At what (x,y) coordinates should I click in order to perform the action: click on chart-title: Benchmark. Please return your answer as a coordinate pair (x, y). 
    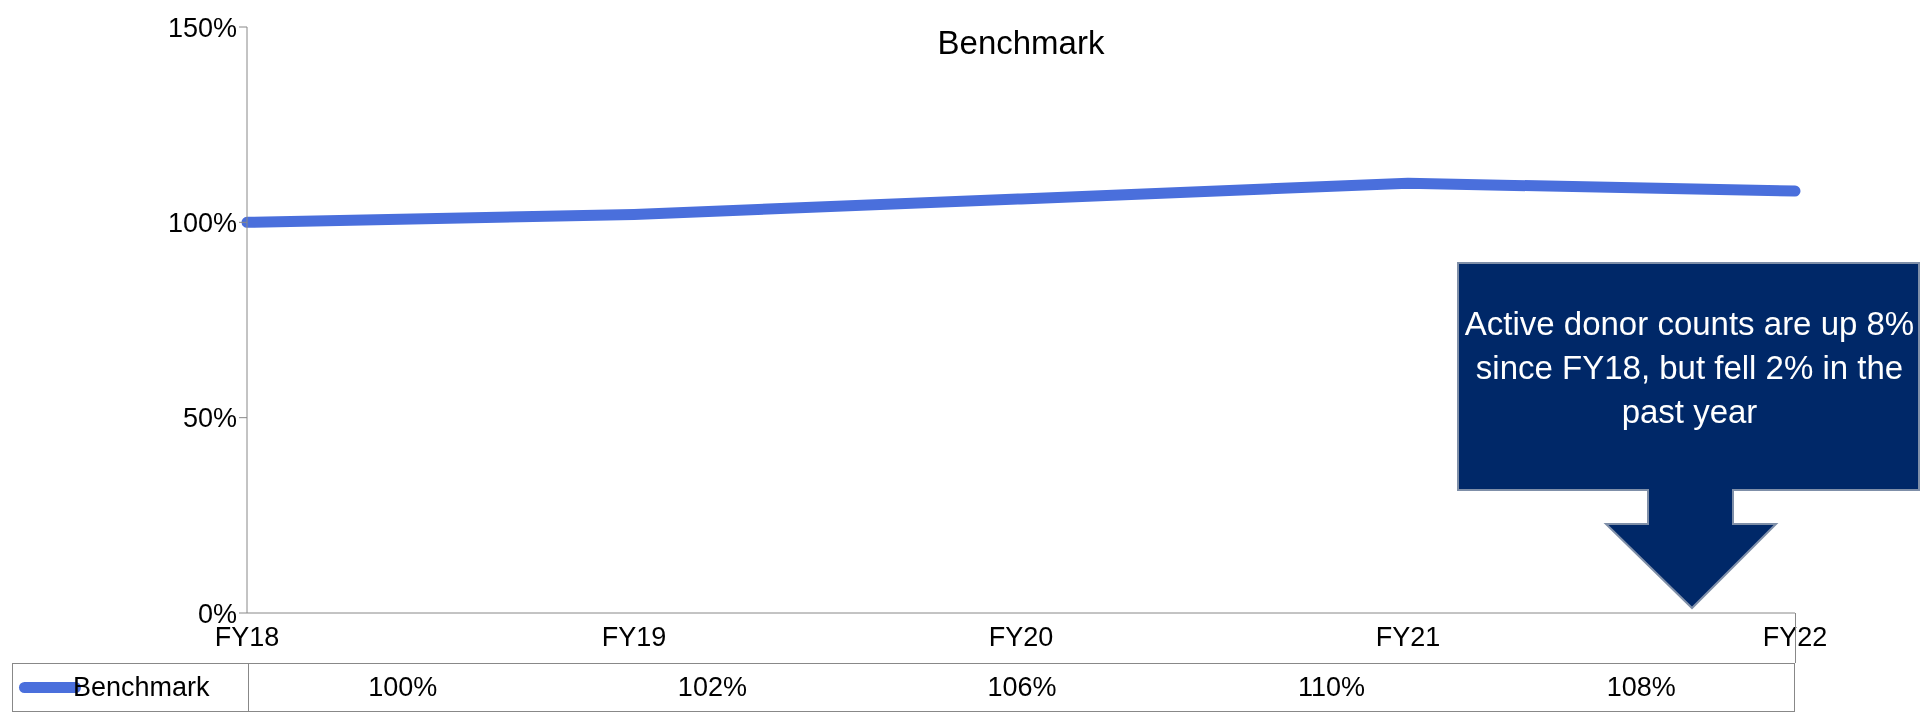
    Looking at the image, I should click on (1021, 43).